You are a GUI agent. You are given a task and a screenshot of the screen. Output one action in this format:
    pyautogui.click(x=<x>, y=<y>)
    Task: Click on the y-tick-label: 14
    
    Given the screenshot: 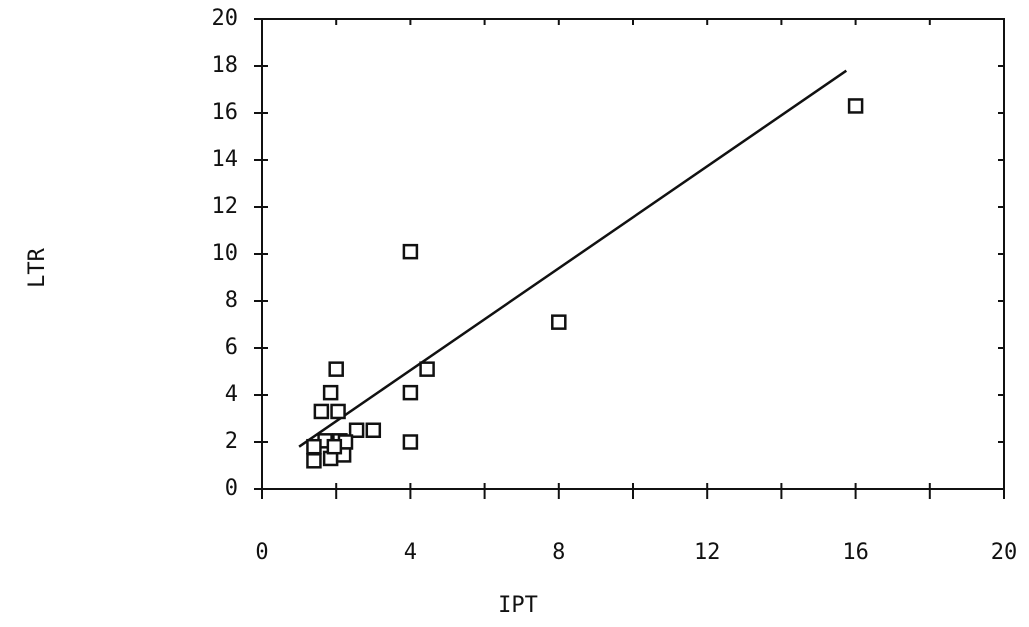 What is the action you would take?
    pyautogui.click(x=225, y=159)
    